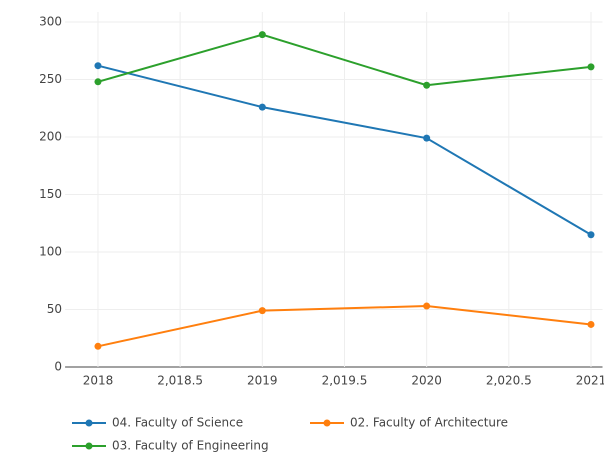  I want to click on x-tick-label: 2,018.5, so click(180, 381).